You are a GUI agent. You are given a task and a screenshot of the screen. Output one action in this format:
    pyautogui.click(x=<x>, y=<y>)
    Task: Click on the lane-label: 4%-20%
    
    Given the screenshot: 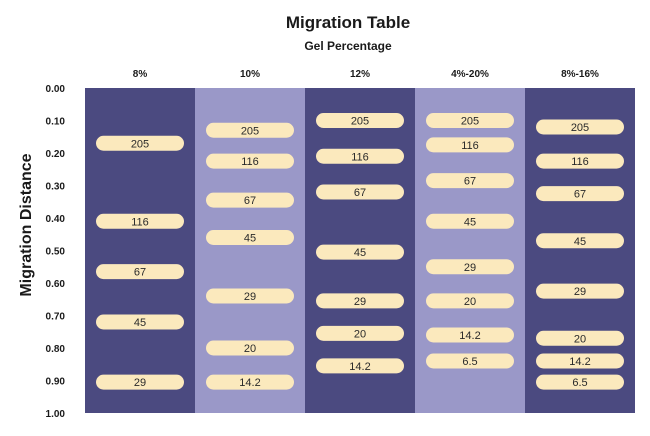 What is the action you would take?
    pyautogui.click(x=470, y=74)
    